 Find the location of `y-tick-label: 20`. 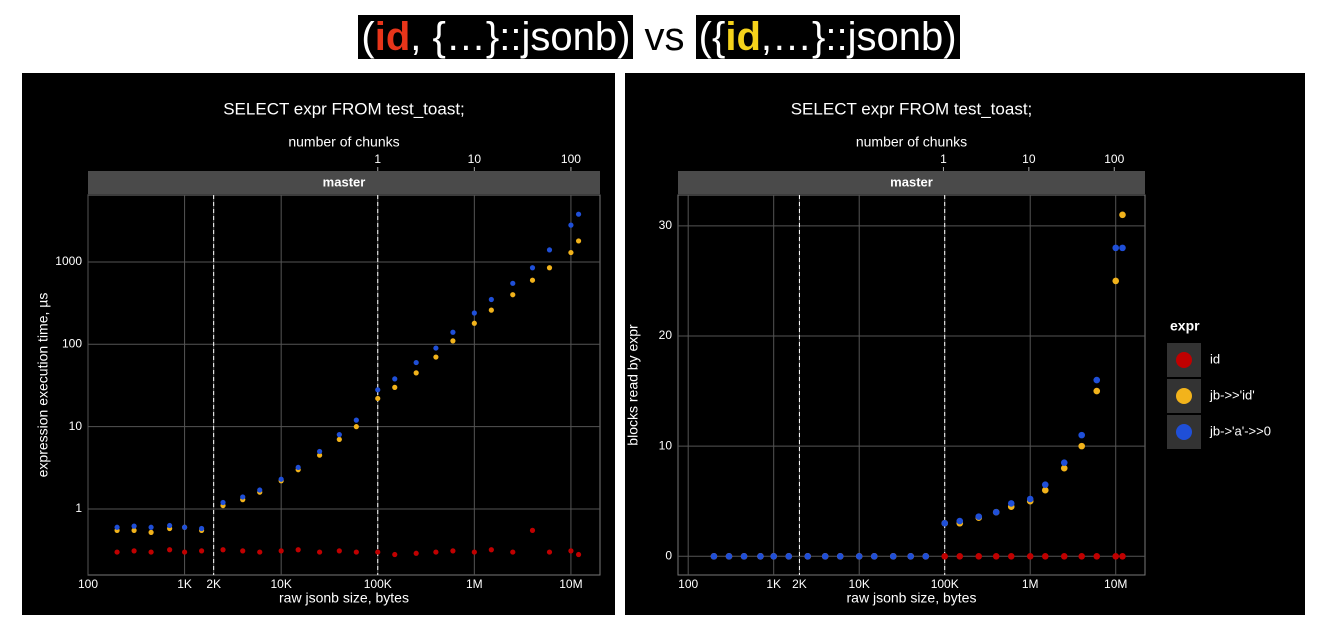

y-tick-label: 20 is located at coordinates (666, 335).